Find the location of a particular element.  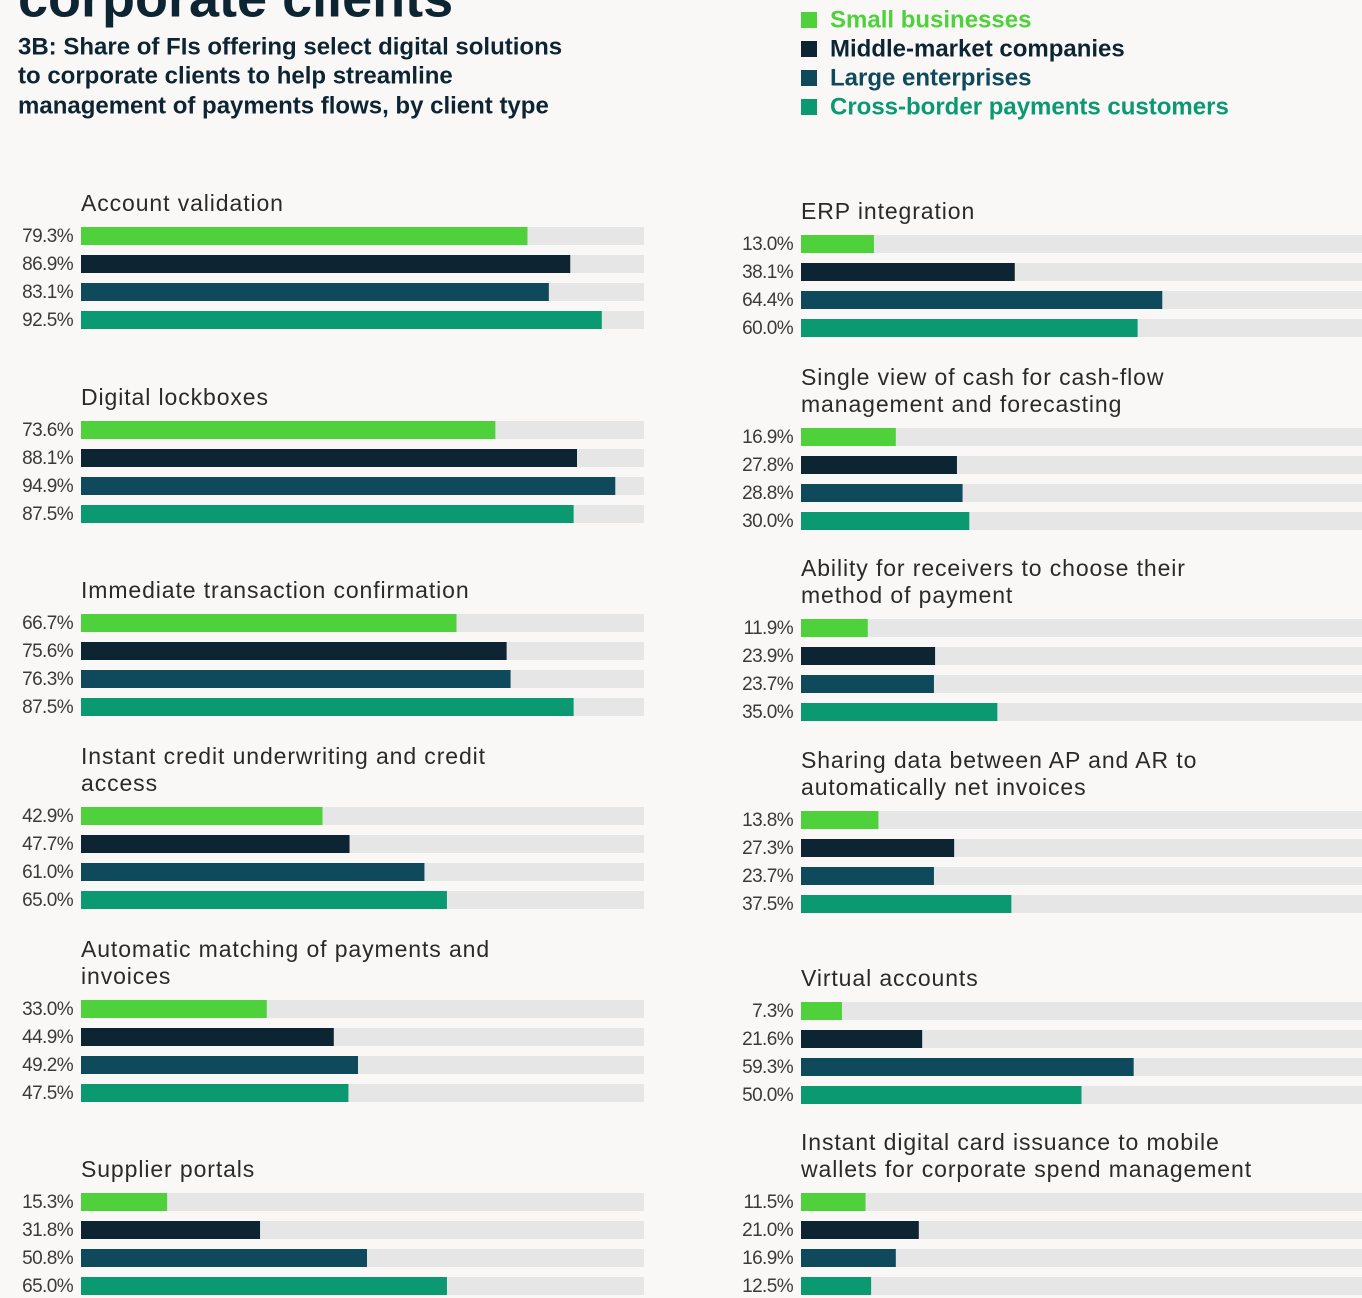

value-label: 27.8% is located at coordinates (768, 465).